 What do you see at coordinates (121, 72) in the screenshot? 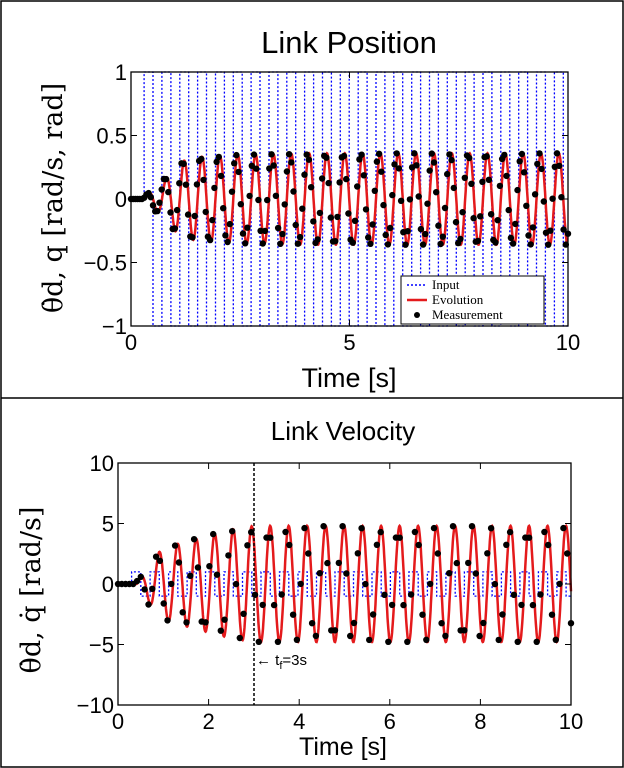
I see `y-tick-label: 1` at bounding box center [121, 72].